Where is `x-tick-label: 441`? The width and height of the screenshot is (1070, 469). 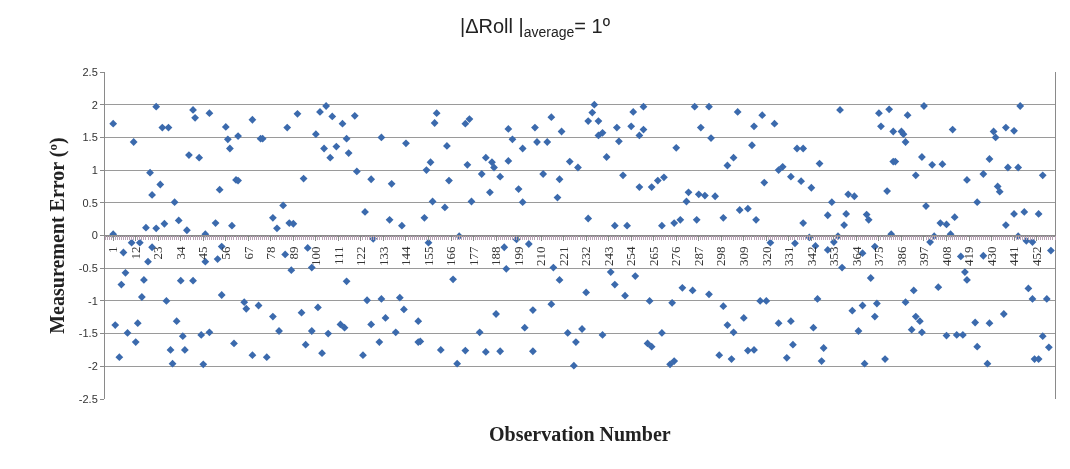 x-tick-label: 441 is located at coordinates (1014, 256).